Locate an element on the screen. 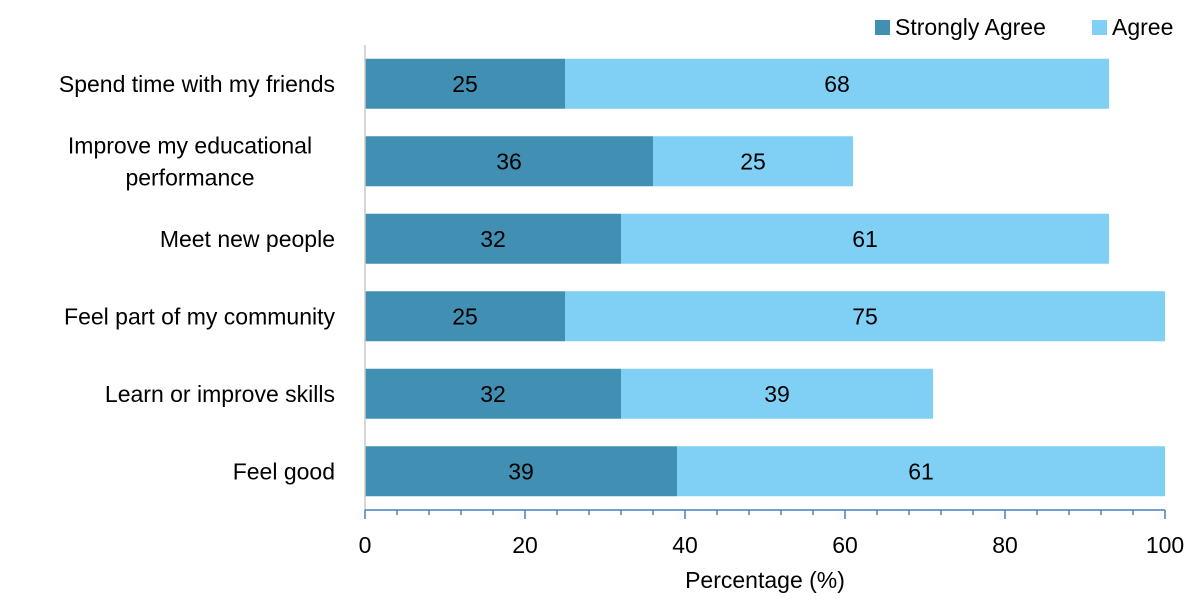 The image size is (1198, 599). data-label-strongly-agree-0: 25 is located at coordinates (465, 84).